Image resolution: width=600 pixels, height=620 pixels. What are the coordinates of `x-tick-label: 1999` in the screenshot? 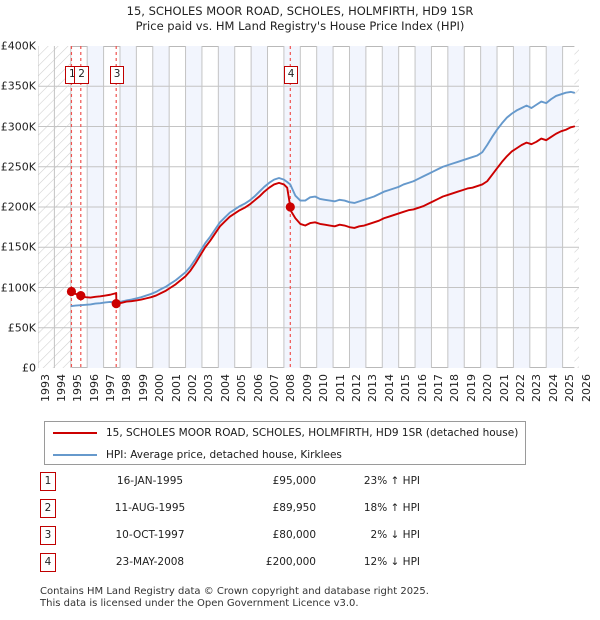 It's located at (143, 388).